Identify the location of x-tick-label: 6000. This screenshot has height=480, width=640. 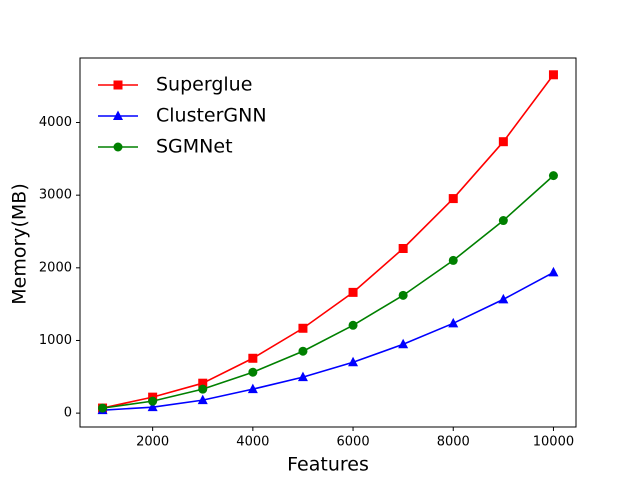
(353, 442).